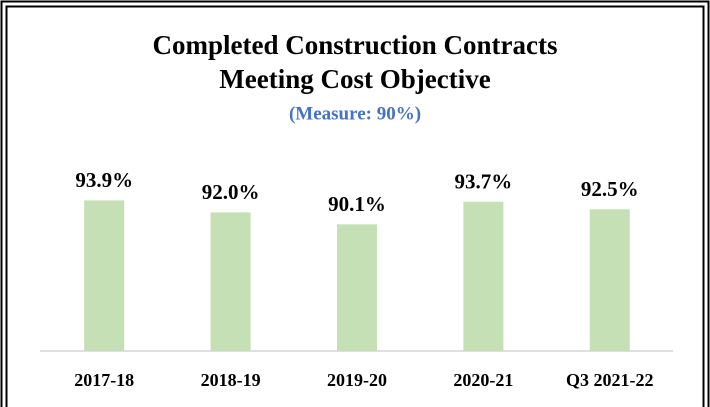 The image size is (710, 407). I want to click on data-label: 93.7%, so click(484, 182).